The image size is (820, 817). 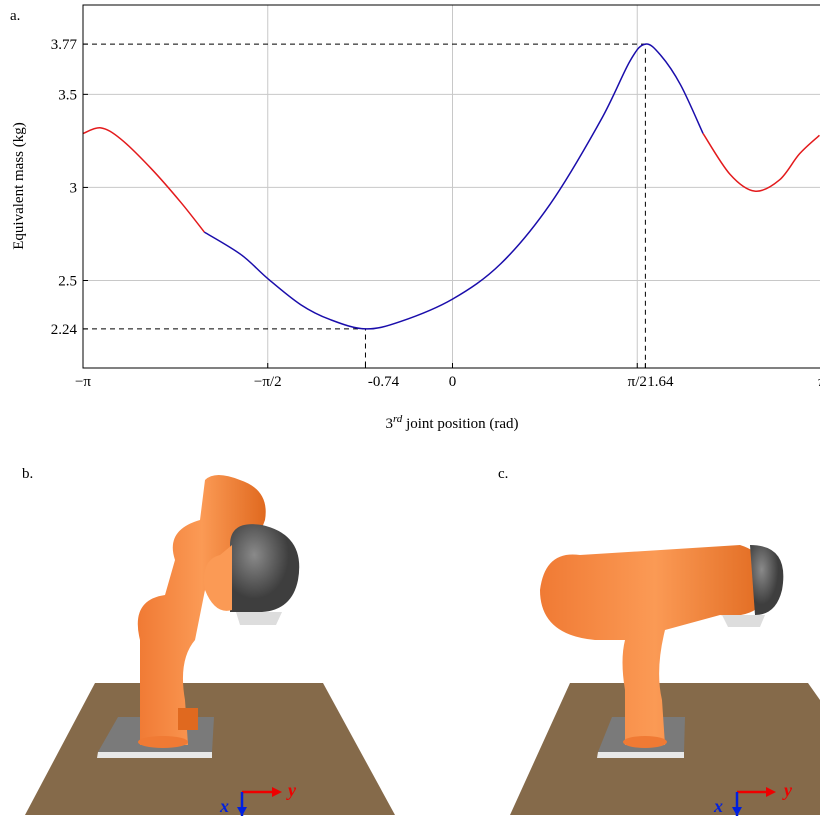 What do you see at coordinates (83, 382) in the screenshot?
I see `x-tick-label: −π` at bounding box center [83, 382].